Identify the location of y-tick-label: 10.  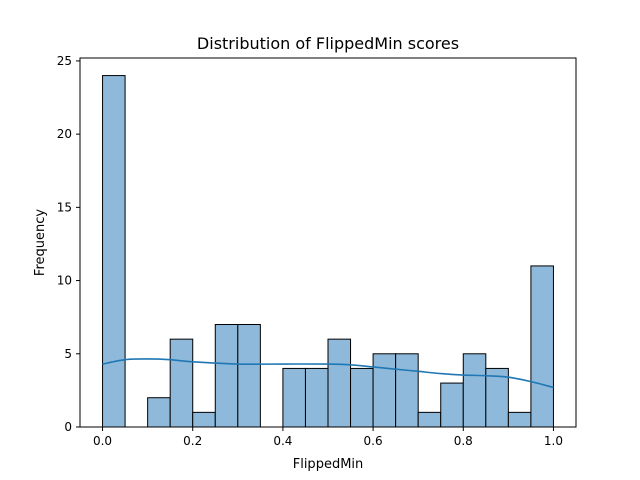
(64, 281).